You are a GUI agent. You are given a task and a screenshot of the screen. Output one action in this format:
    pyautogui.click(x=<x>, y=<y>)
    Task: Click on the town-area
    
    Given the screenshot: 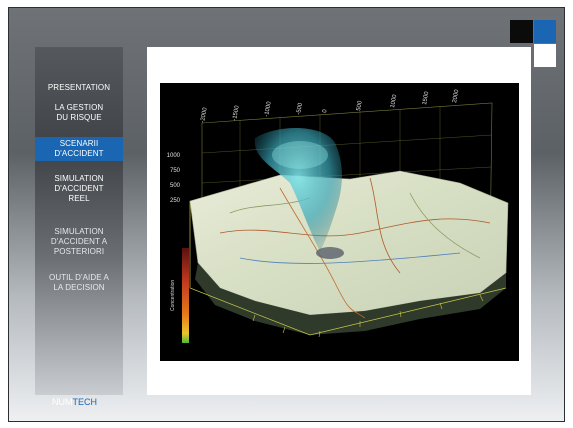 What is the action you would take?
    pyautogui.click(x=330, y=253)
    